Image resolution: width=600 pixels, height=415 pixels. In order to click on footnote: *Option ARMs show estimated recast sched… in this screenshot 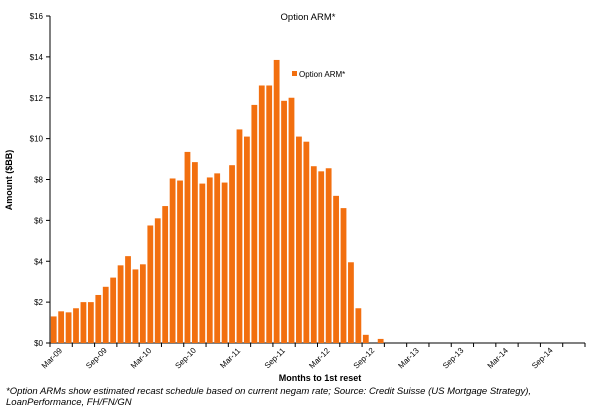, I will do `click(269, 397)`.